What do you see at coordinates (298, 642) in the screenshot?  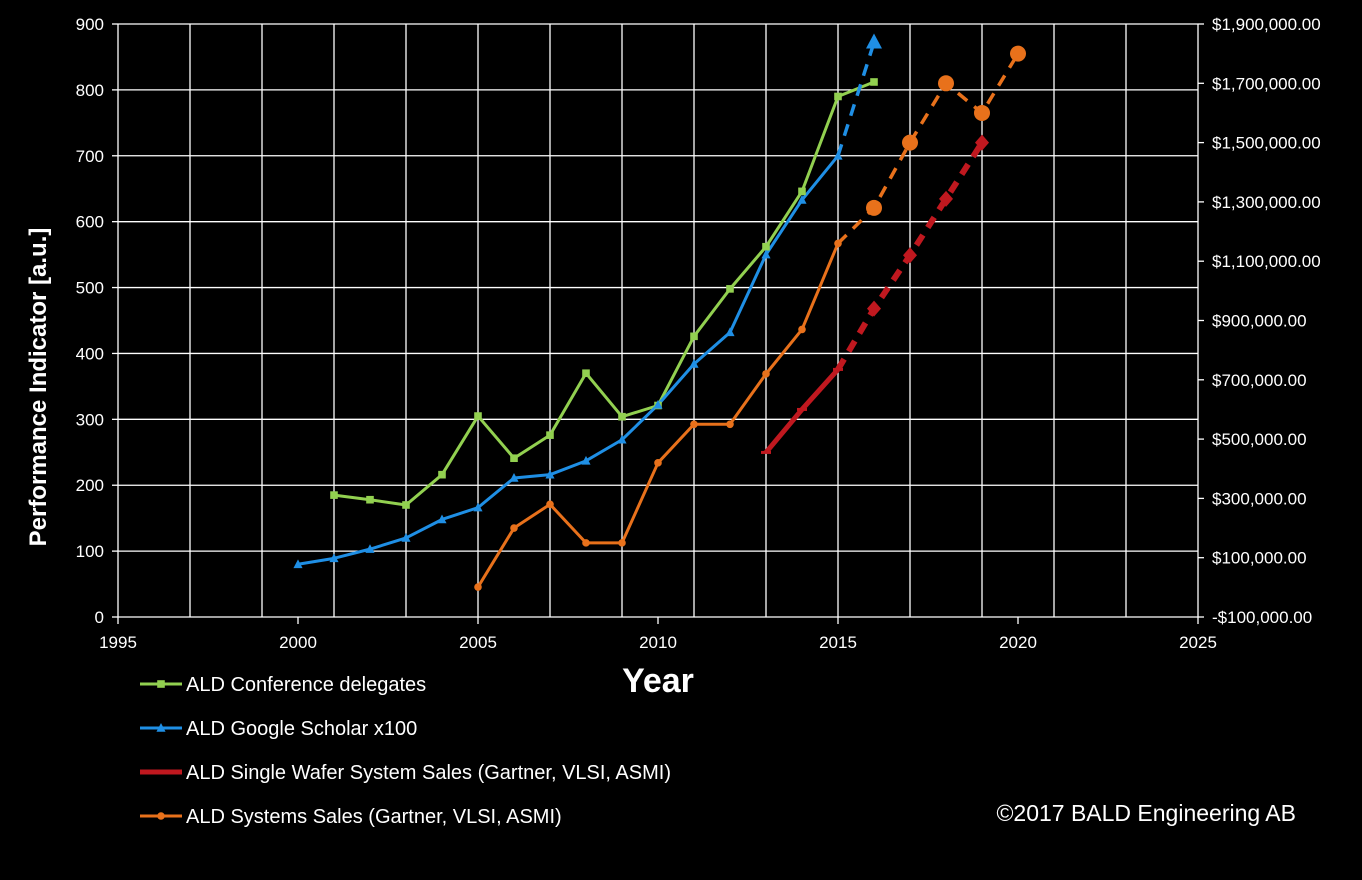 I see `x-tick-label: 2000` at bounding box center [298, 642].